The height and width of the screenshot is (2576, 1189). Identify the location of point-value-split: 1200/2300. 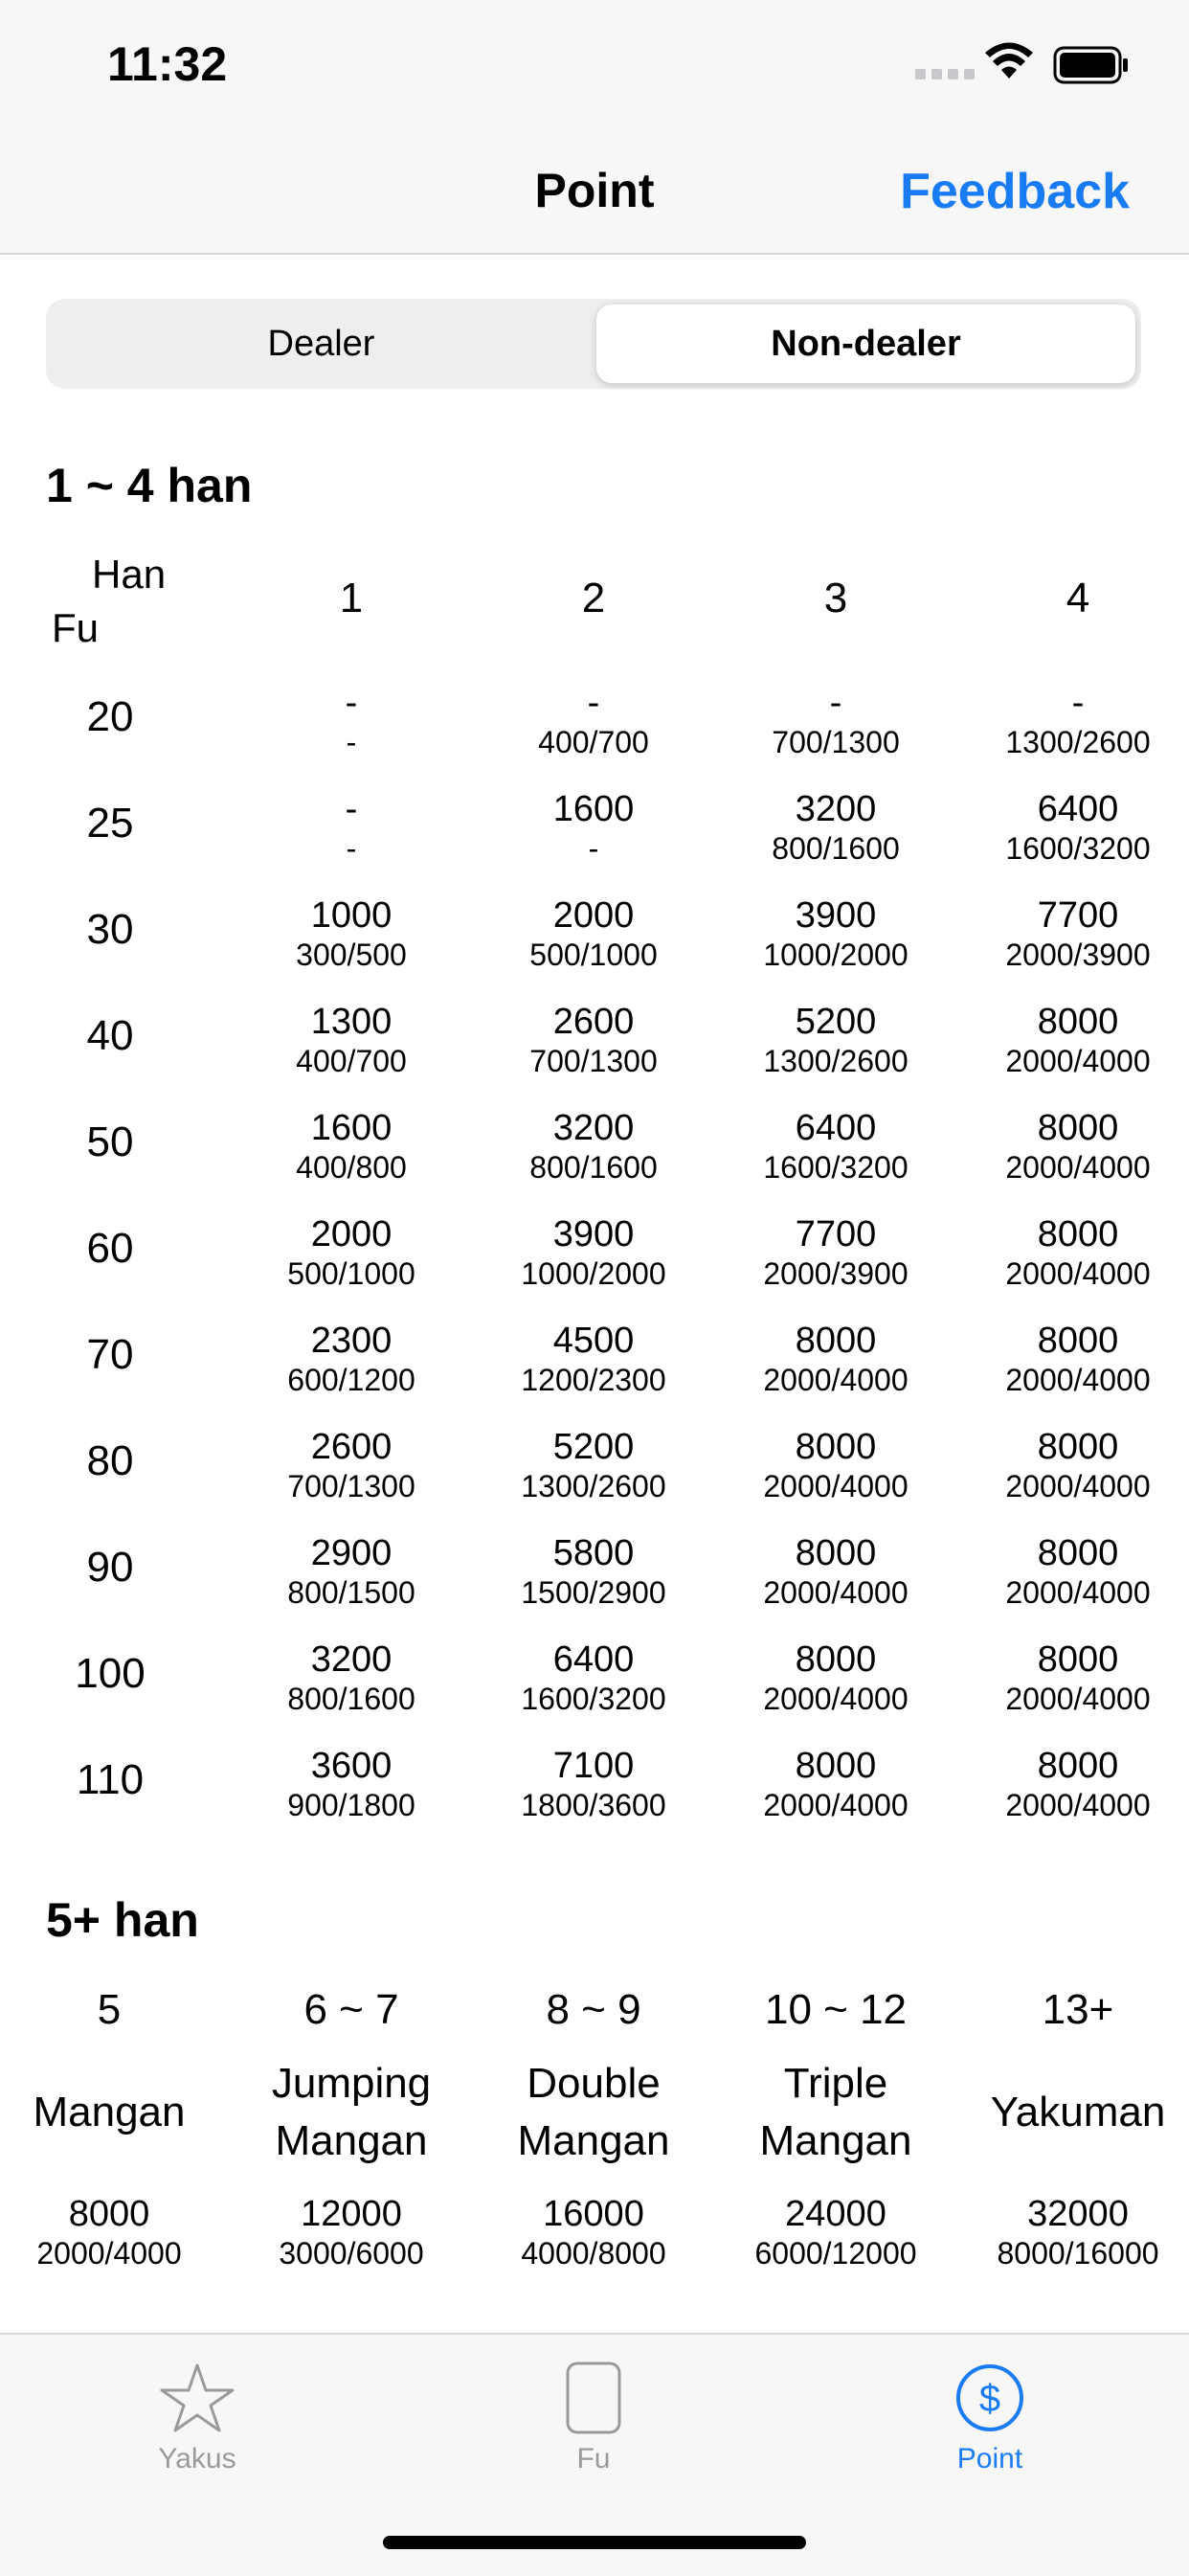
(593, 1380).